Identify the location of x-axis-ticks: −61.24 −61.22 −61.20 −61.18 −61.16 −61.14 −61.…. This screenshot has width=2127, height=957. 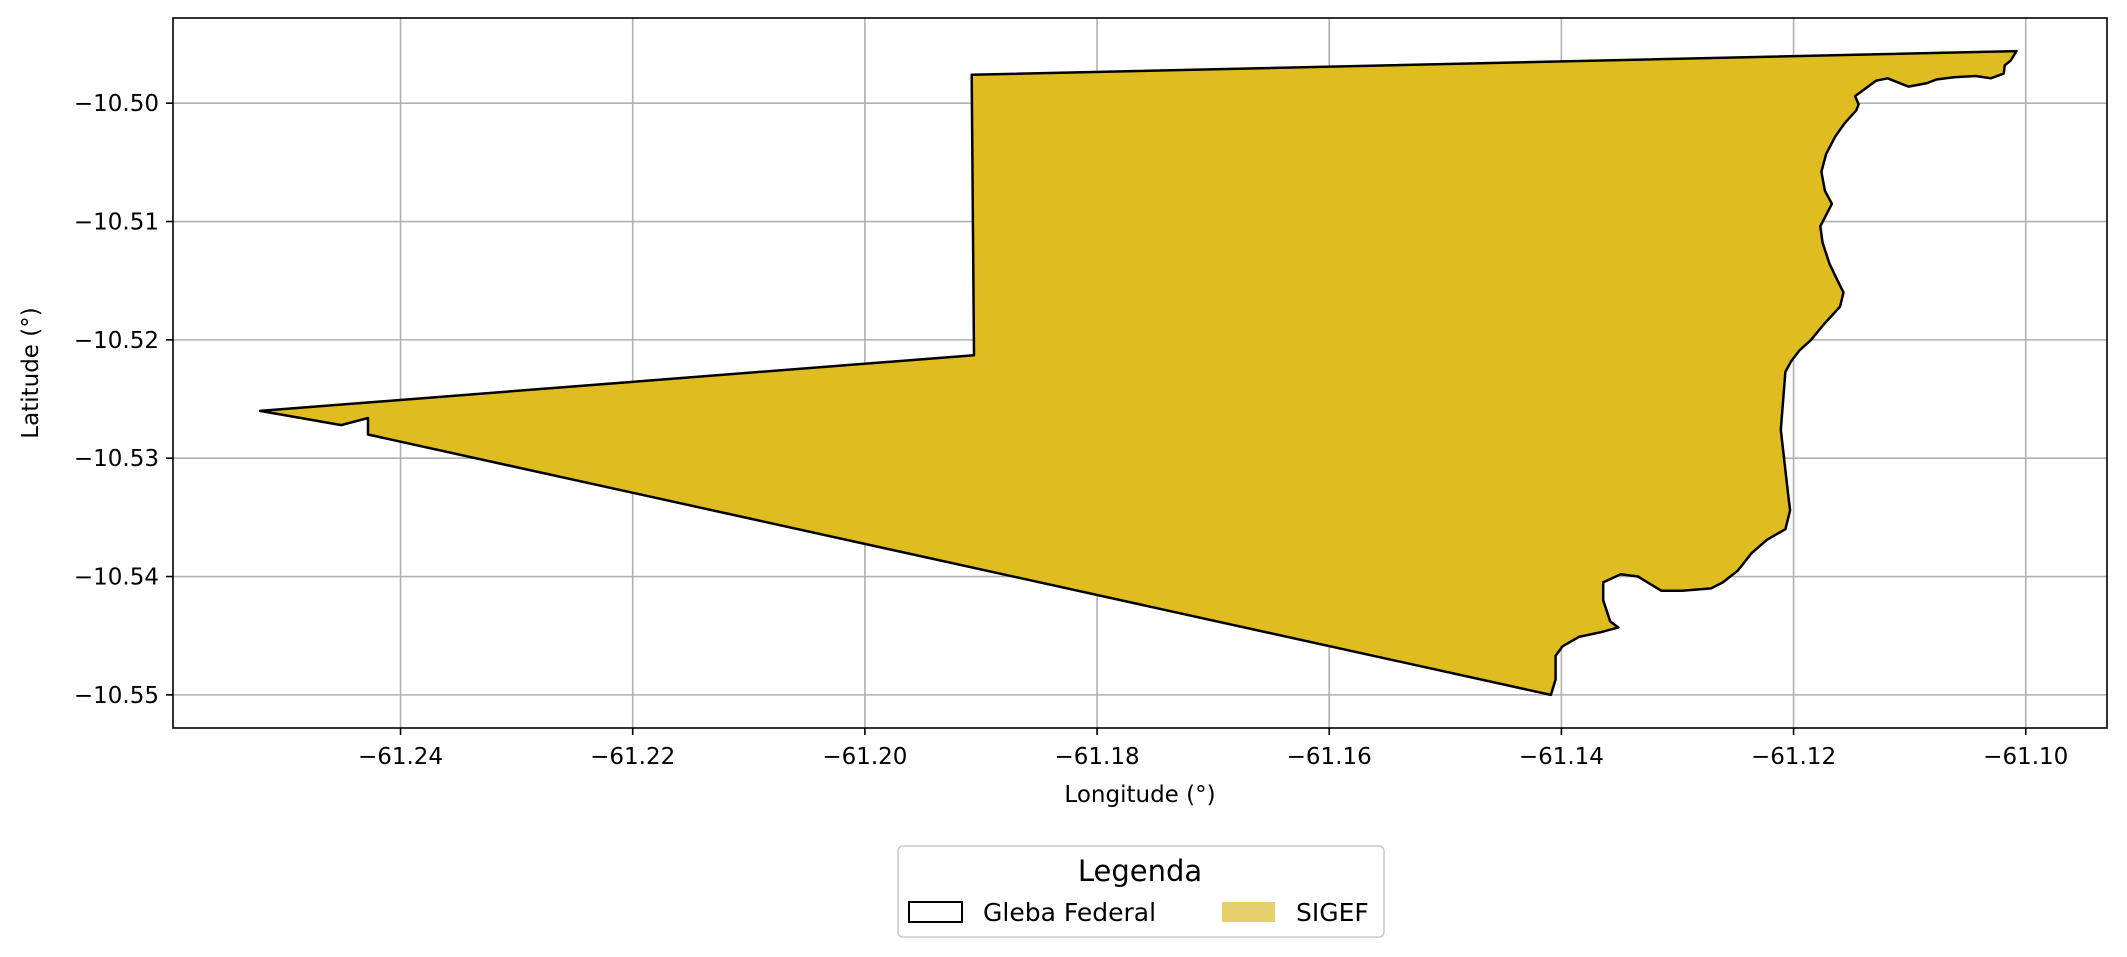
(1213, 749).